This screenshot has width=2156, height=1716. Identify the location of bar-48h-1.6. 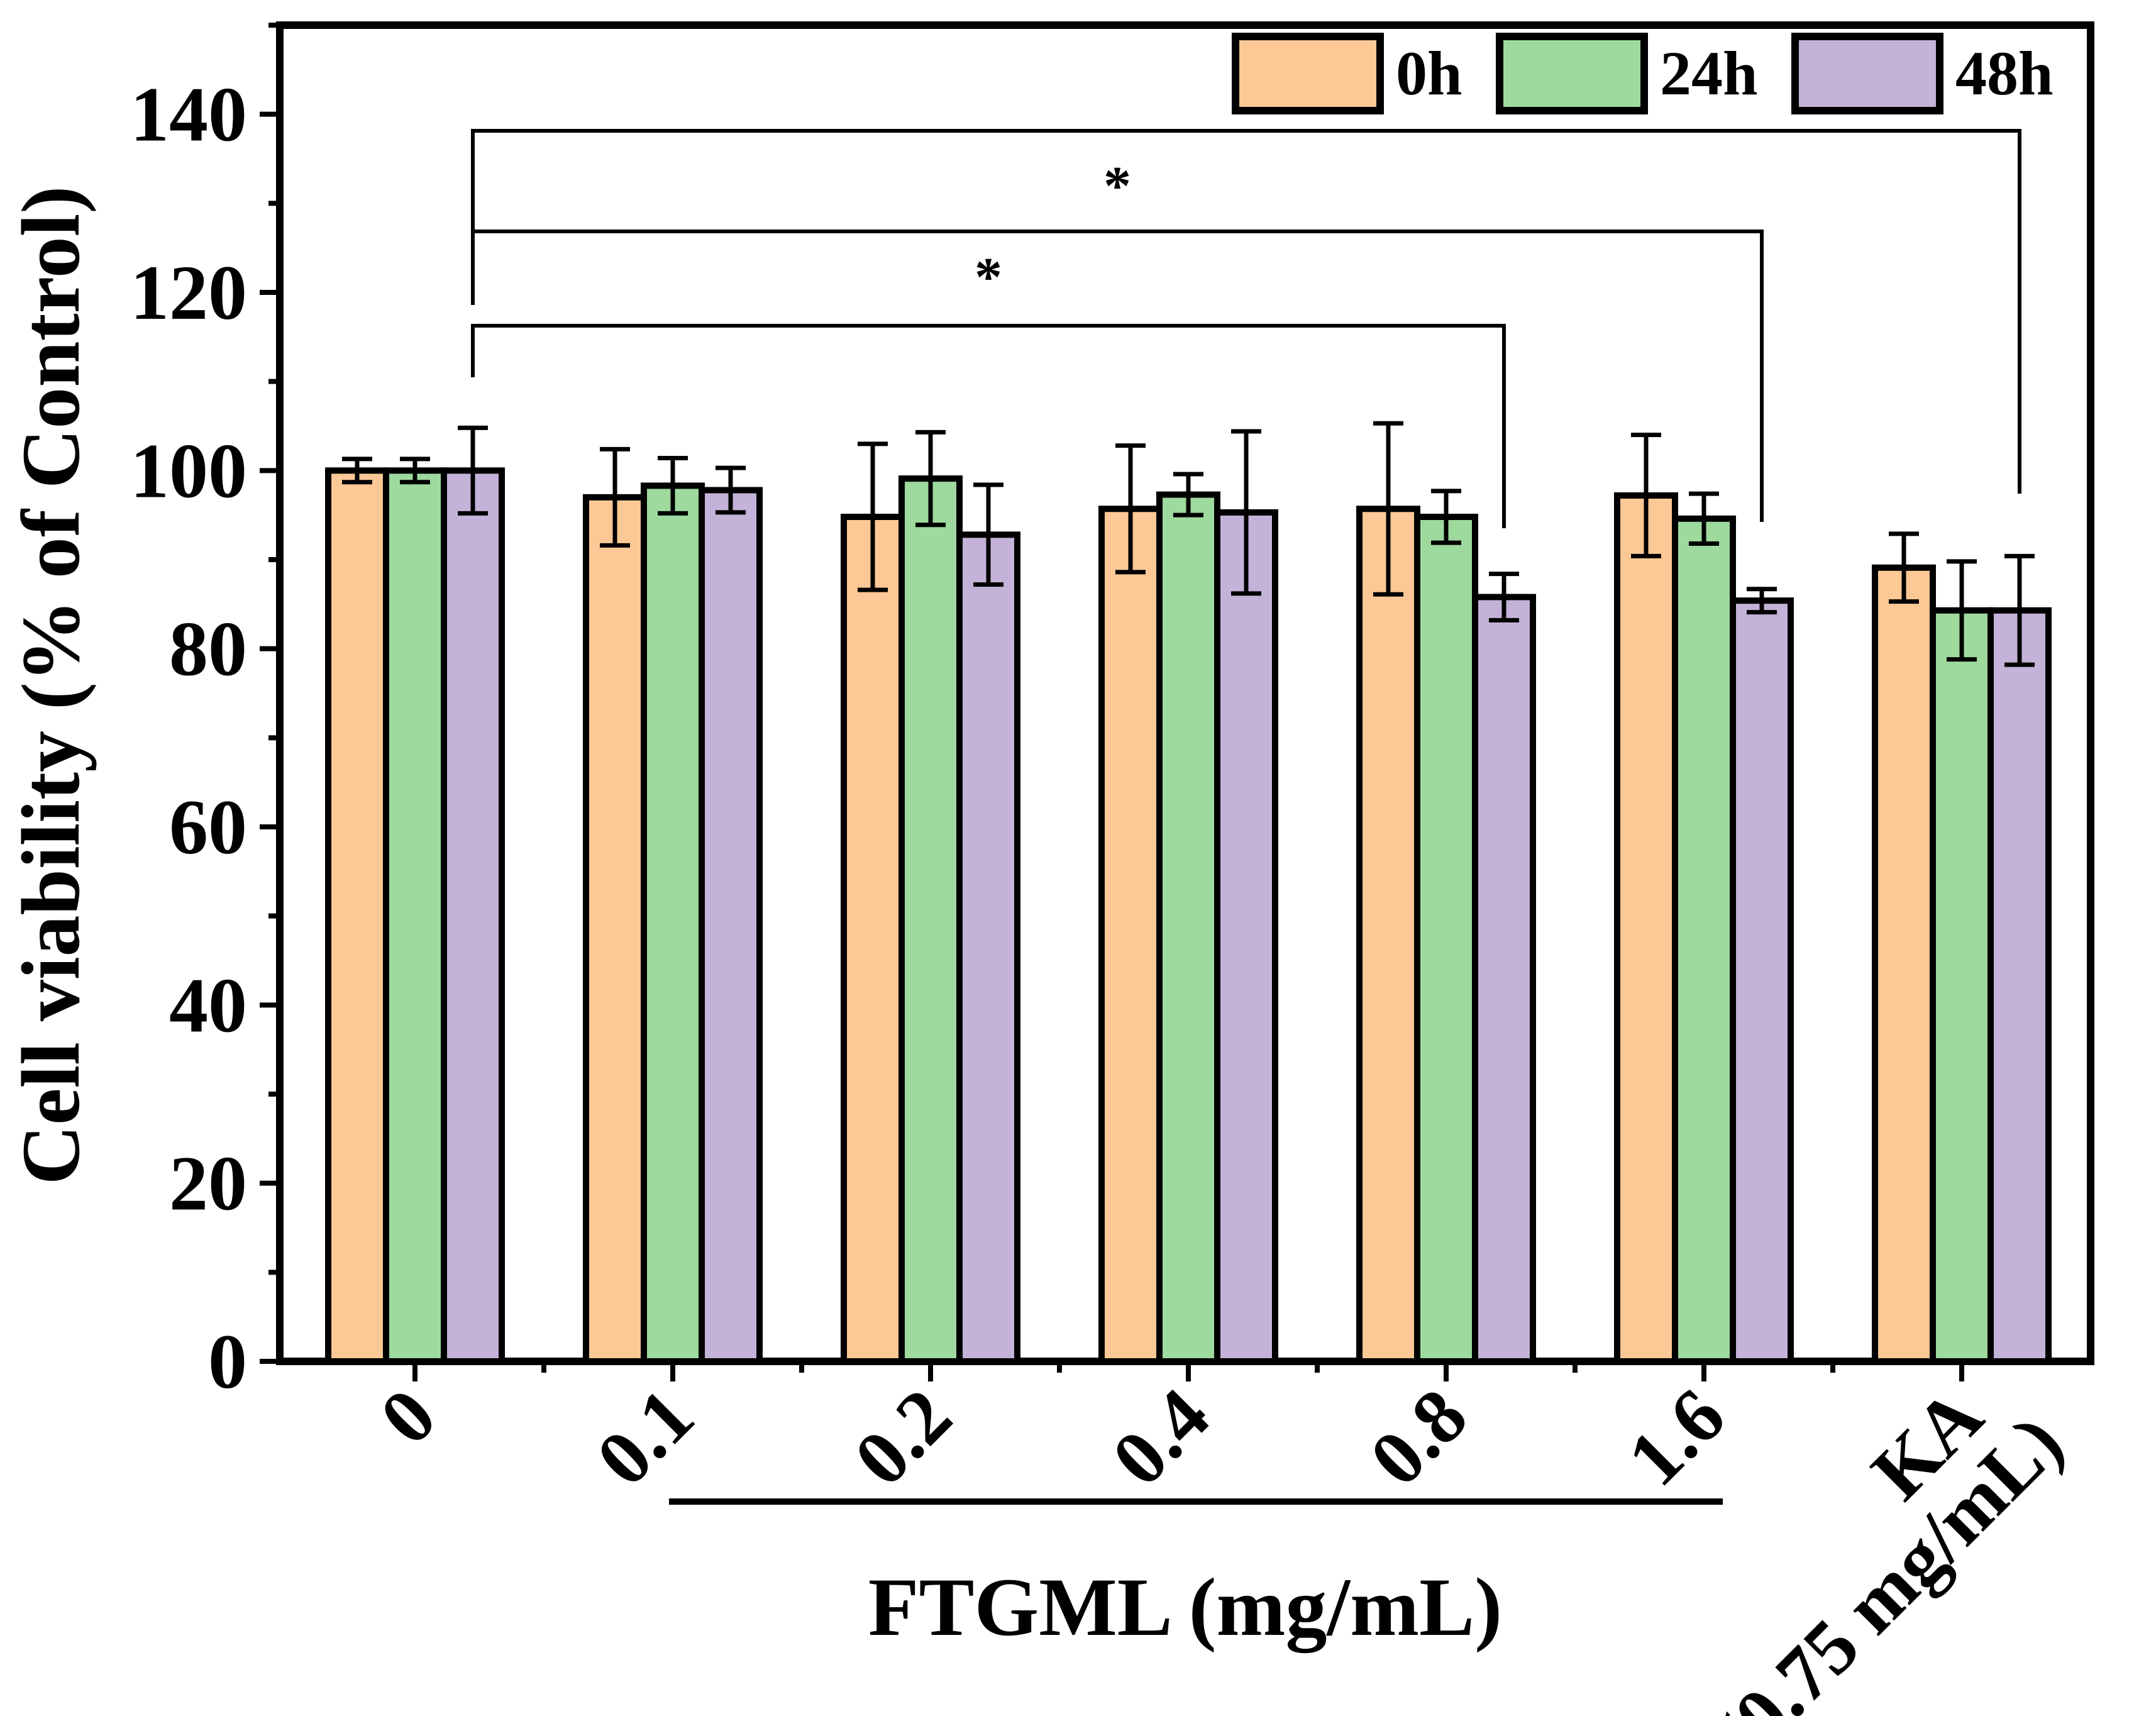
(1762, 981).